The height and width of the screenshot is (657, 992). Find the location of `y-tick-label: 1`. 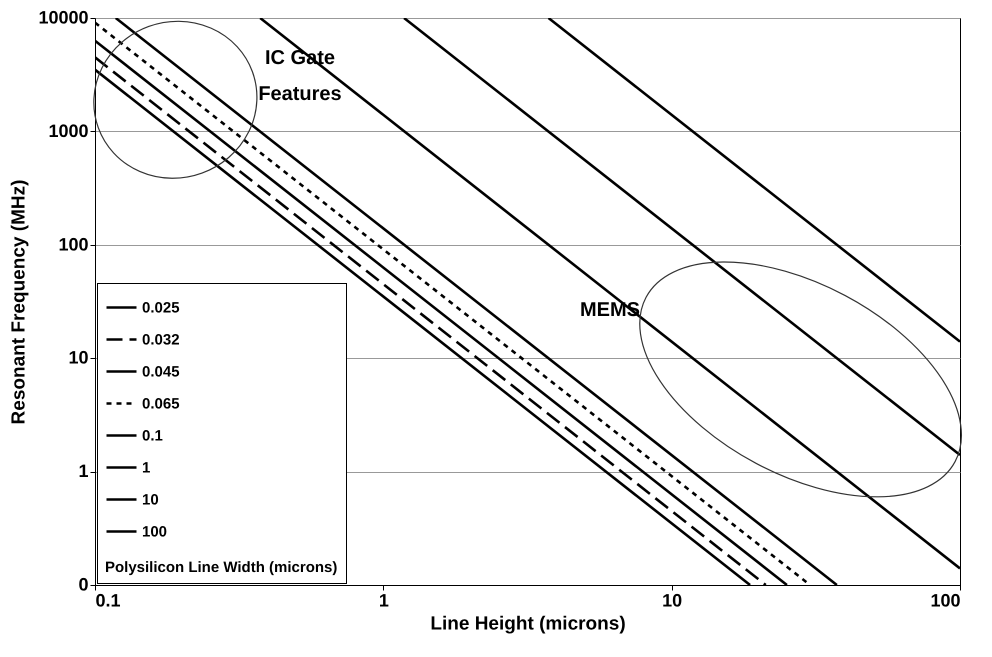

y-tick-label: 1 is located at coordinates (83, 471).